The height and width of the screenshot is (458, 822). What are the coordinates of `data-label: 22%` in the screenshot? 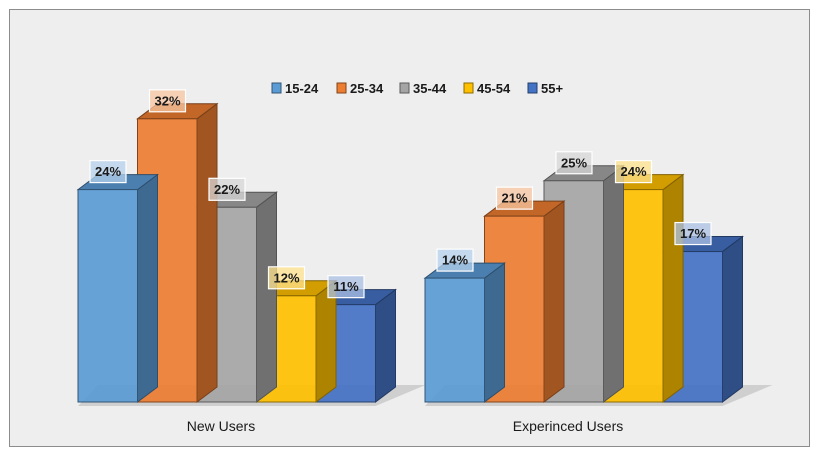 It's located at (227, 189).